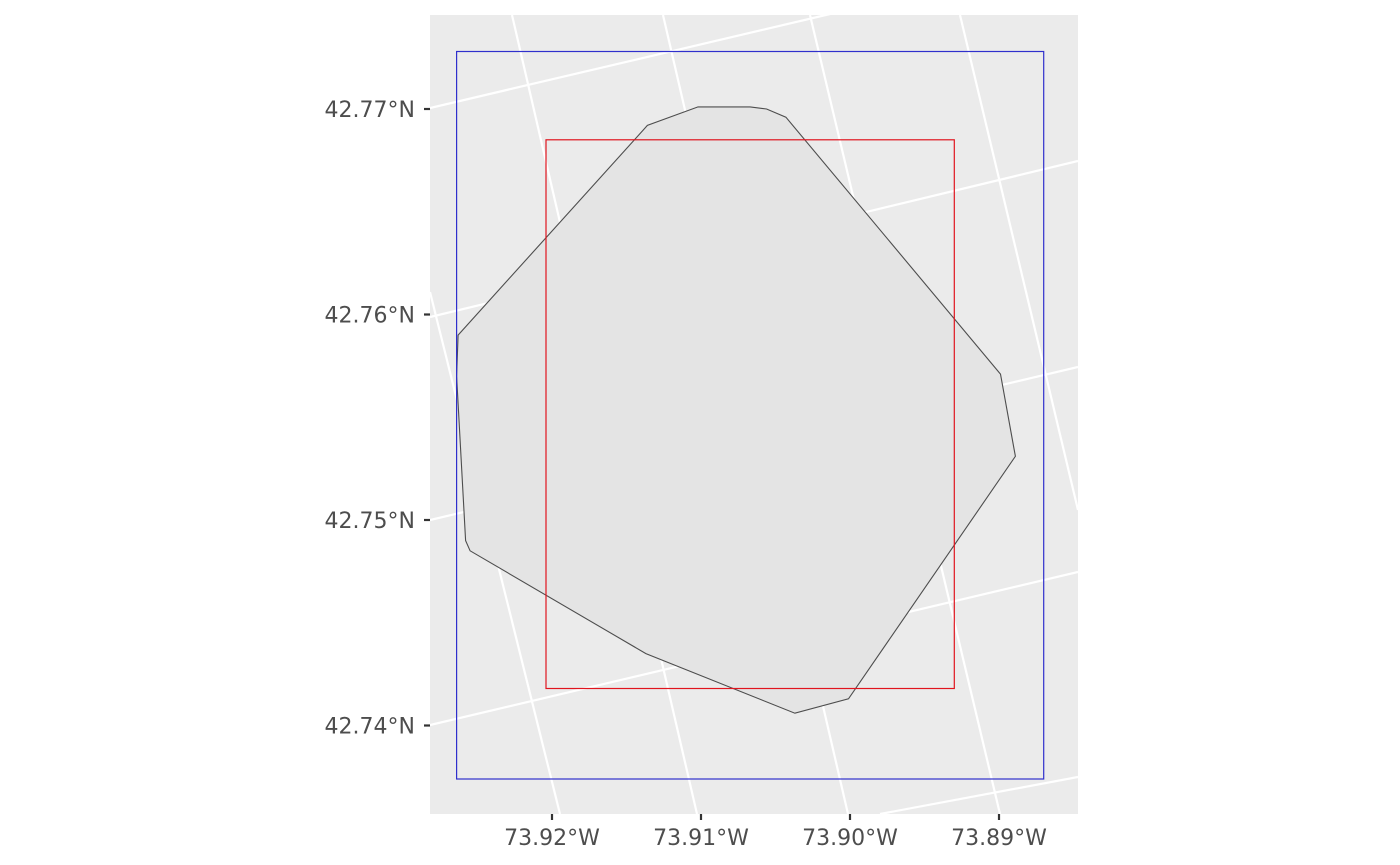 This screenshot has height=865, width=1400. I want to click on x-tick-label: 73.92°W, so click(552, 838).